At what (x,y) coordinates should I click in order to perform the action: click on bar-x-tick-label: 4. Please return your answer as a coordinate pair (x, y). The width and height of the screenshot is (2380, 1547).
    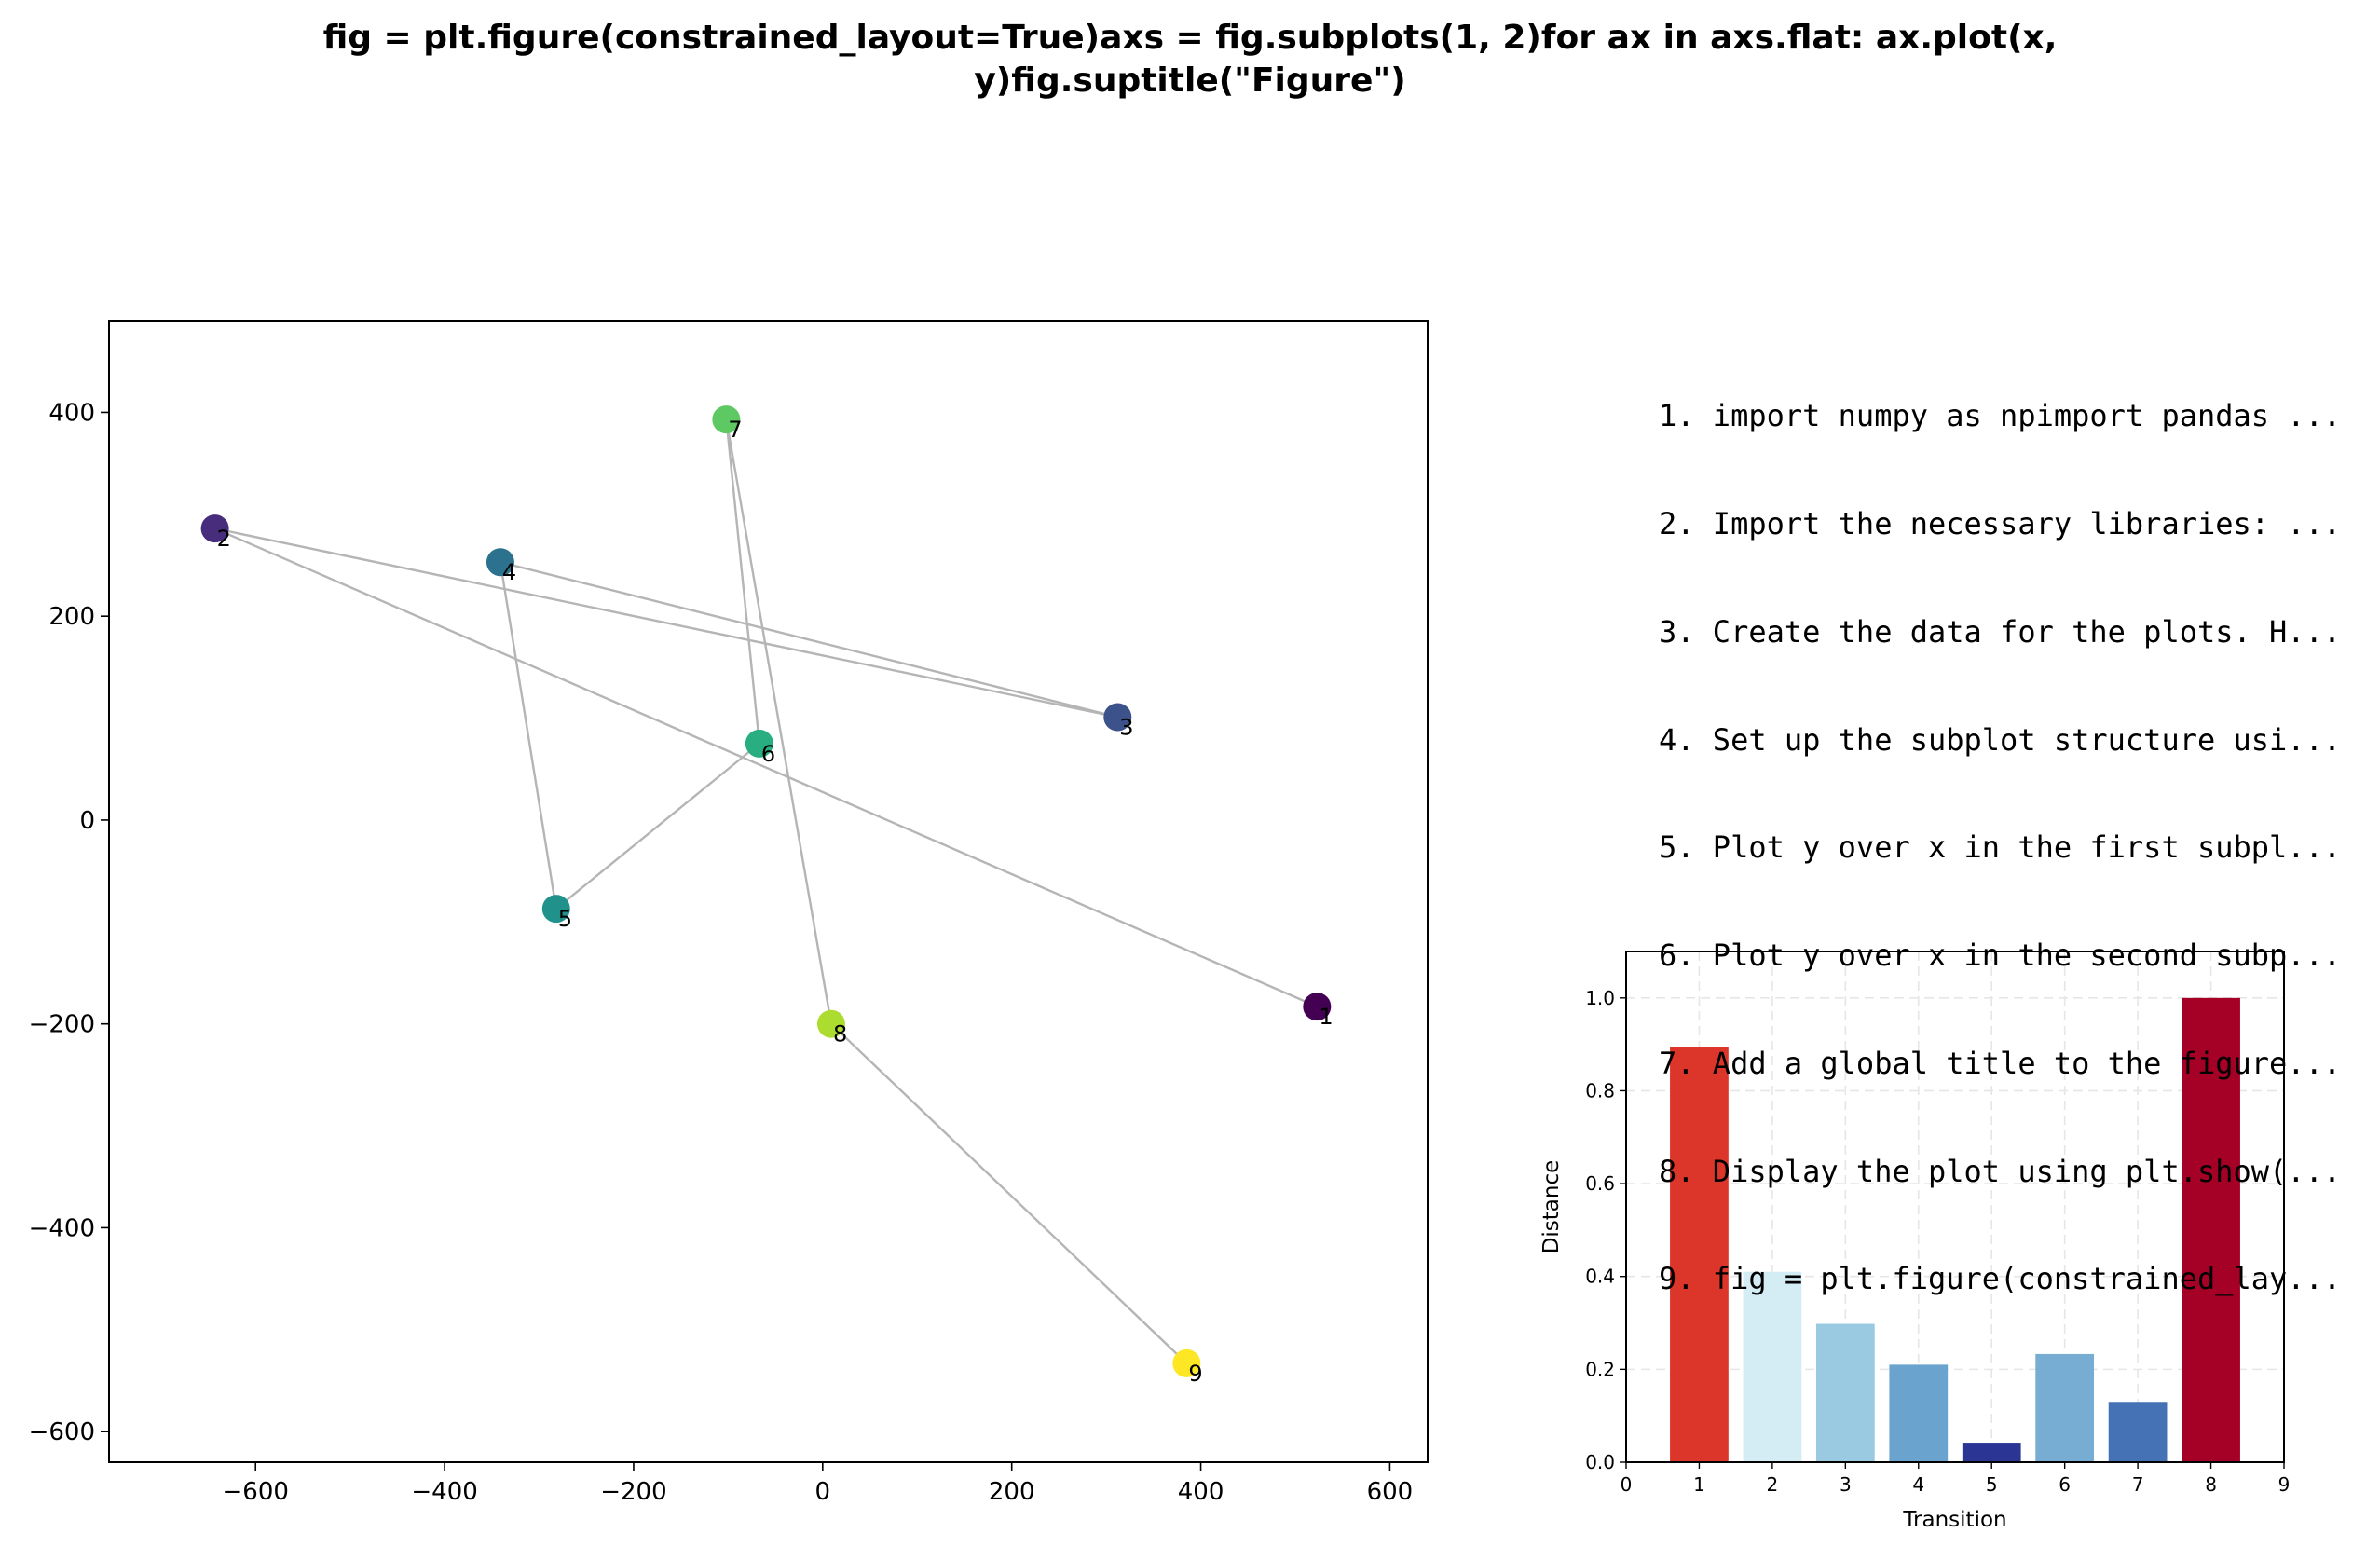
    Looking at the image, I should click on (1918, 1484).